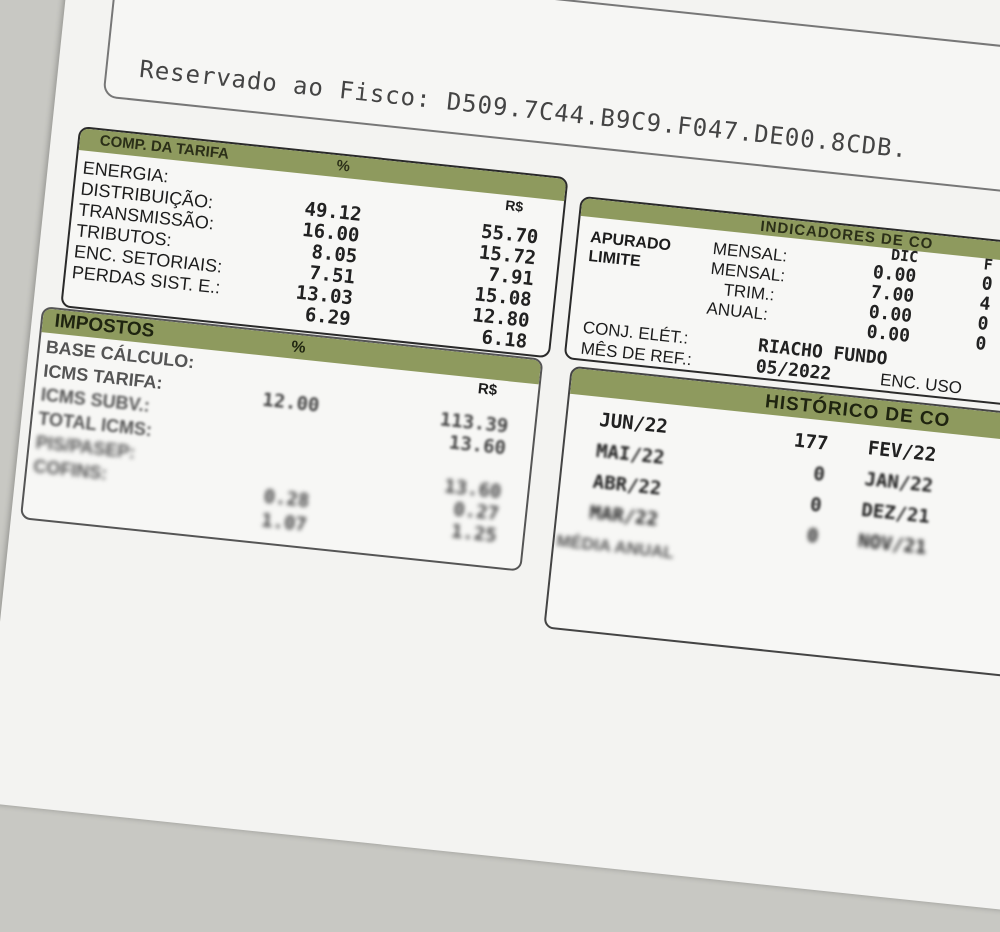 Image resolution: width=1000 pixels, height=932 pixels. I want to click on comp-tarifa-pct-header: %, so click(343, 166).